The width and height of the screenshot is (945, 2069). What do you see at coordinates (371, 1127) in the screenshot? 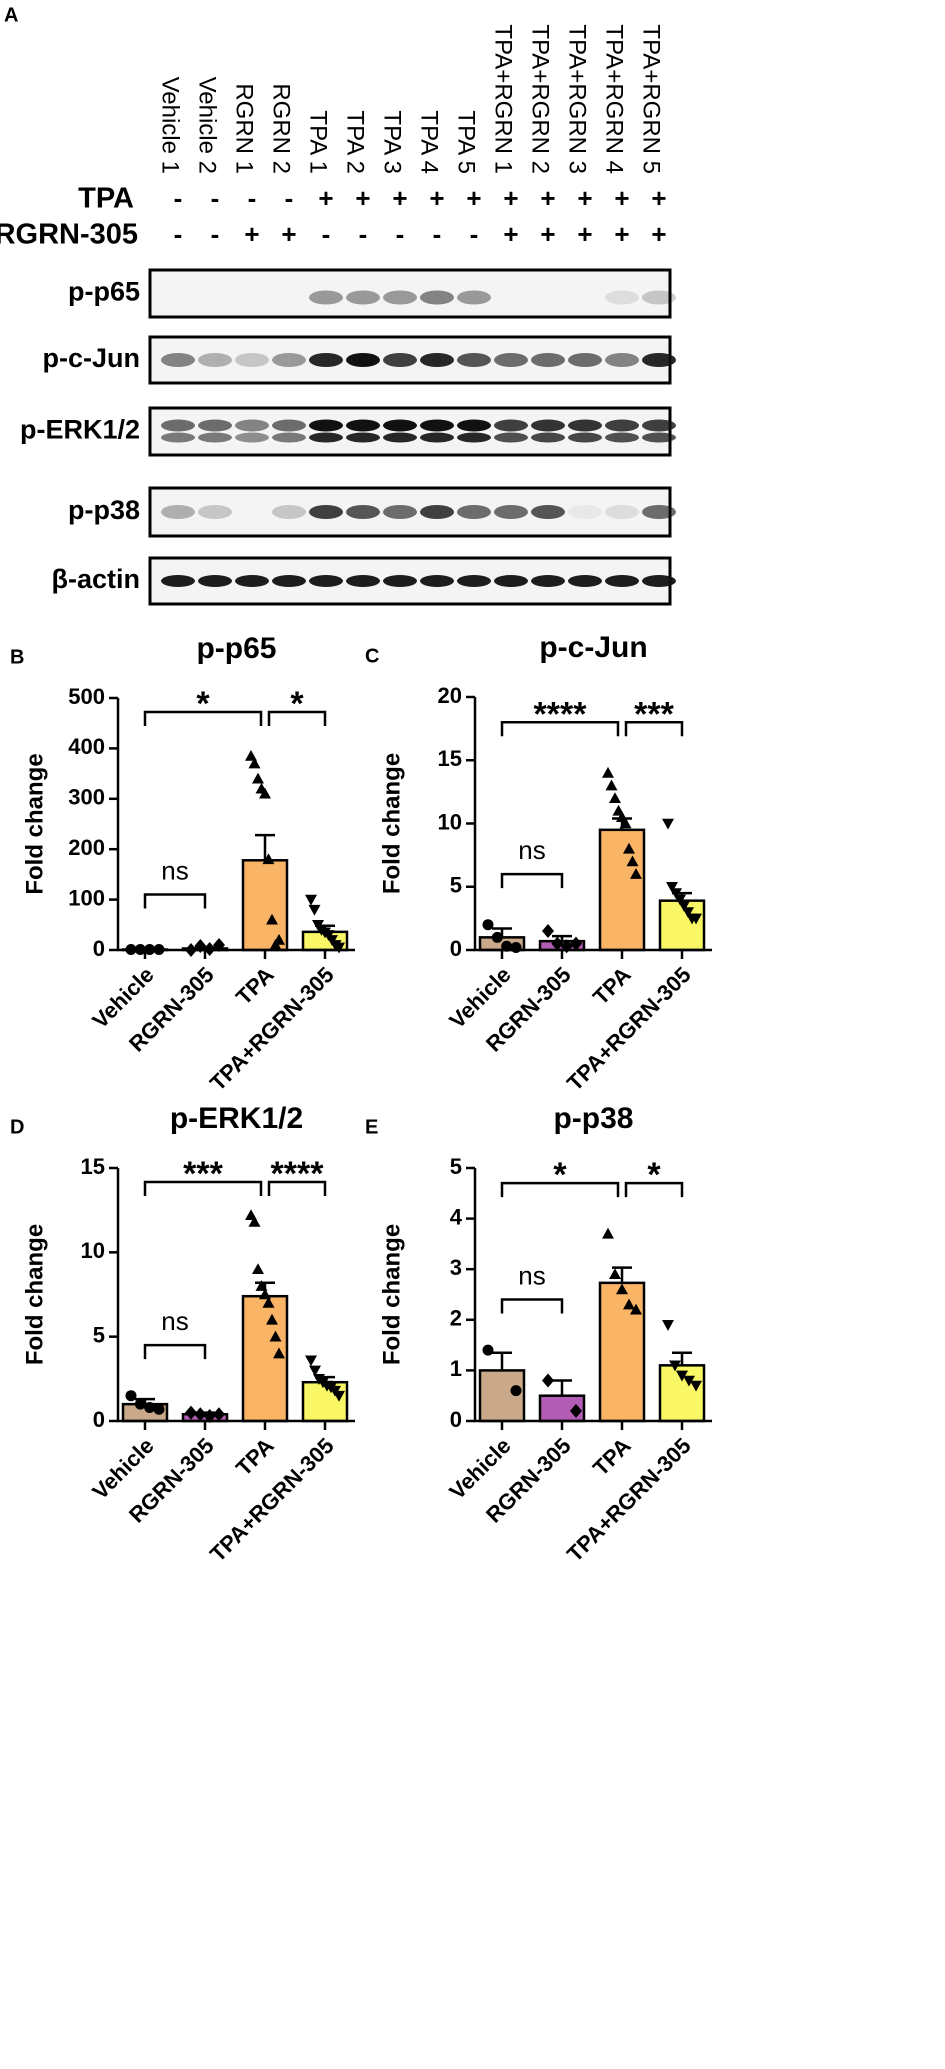
I see `panel-label: E` at bounding box center [371, 1127].